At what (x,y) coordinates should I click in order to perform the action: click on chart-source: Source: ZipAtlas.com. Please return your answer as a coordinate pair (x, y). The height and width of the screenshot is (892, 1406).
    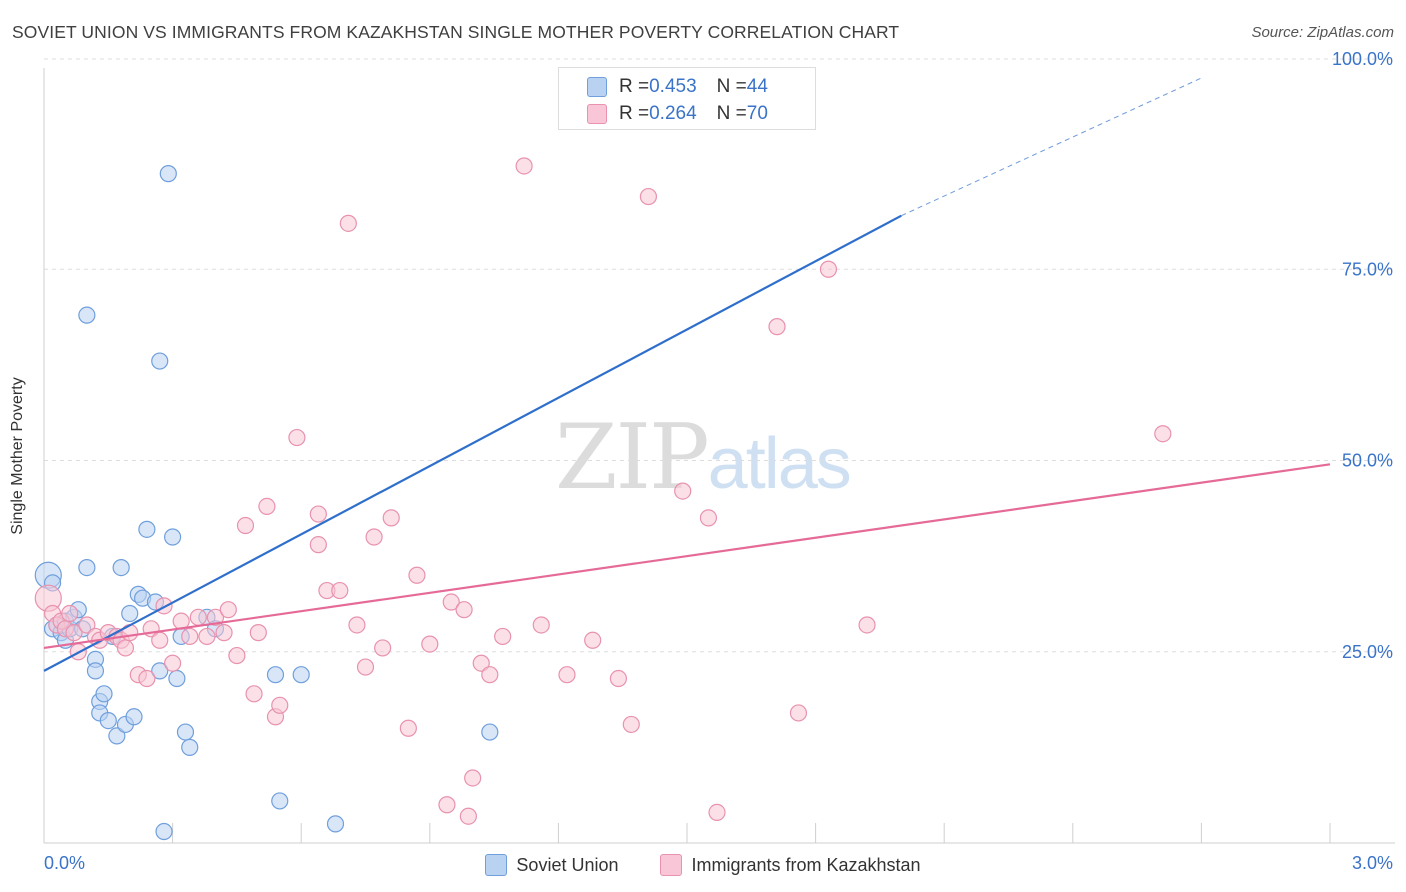
    Looking at the image, I should click on (1322, 32).